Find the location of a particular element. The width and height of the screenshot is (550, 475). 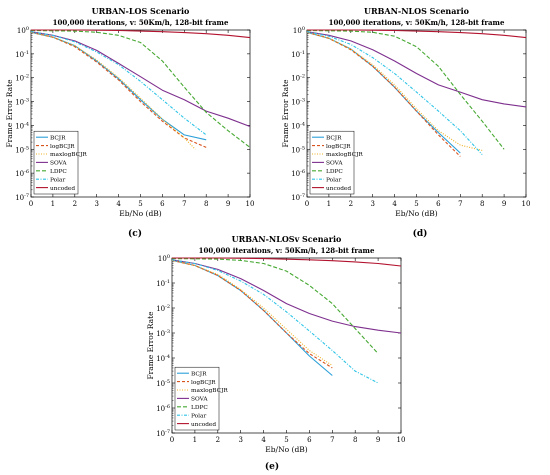

chart-title: URBAN-NLOS Scenario is located at coordinates (417, 11).